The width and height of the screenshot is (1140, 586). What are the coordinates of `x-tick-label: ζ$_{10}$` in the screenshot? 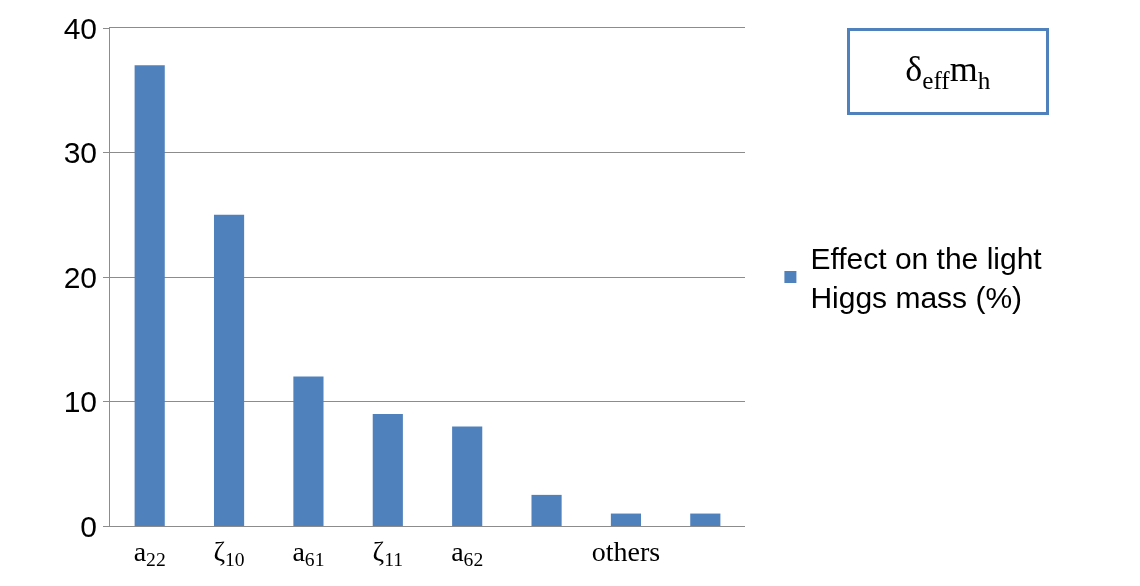 It's located at (229, 553).